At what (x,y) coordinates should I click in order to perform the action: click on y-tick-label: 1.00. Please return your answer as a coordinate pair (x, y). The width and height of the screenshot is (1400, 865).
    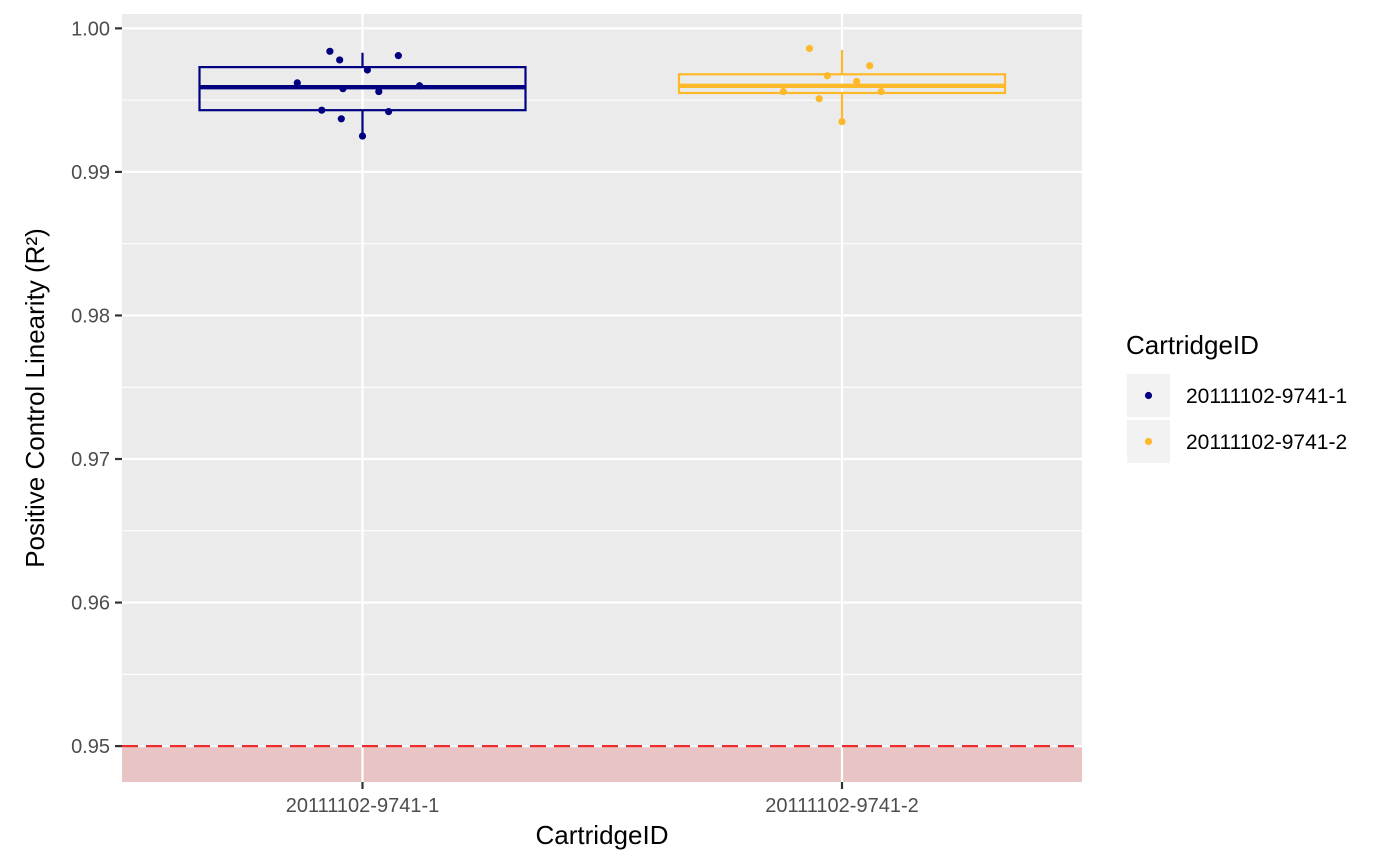
    Looking at the image, I should click on (90, 29).